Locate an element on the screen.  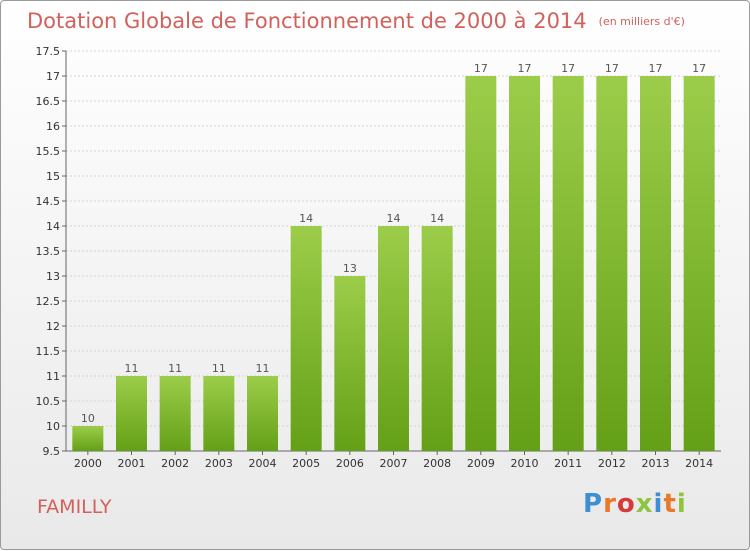
x-tick-label: 2004 is located at coordinates (263, 463).